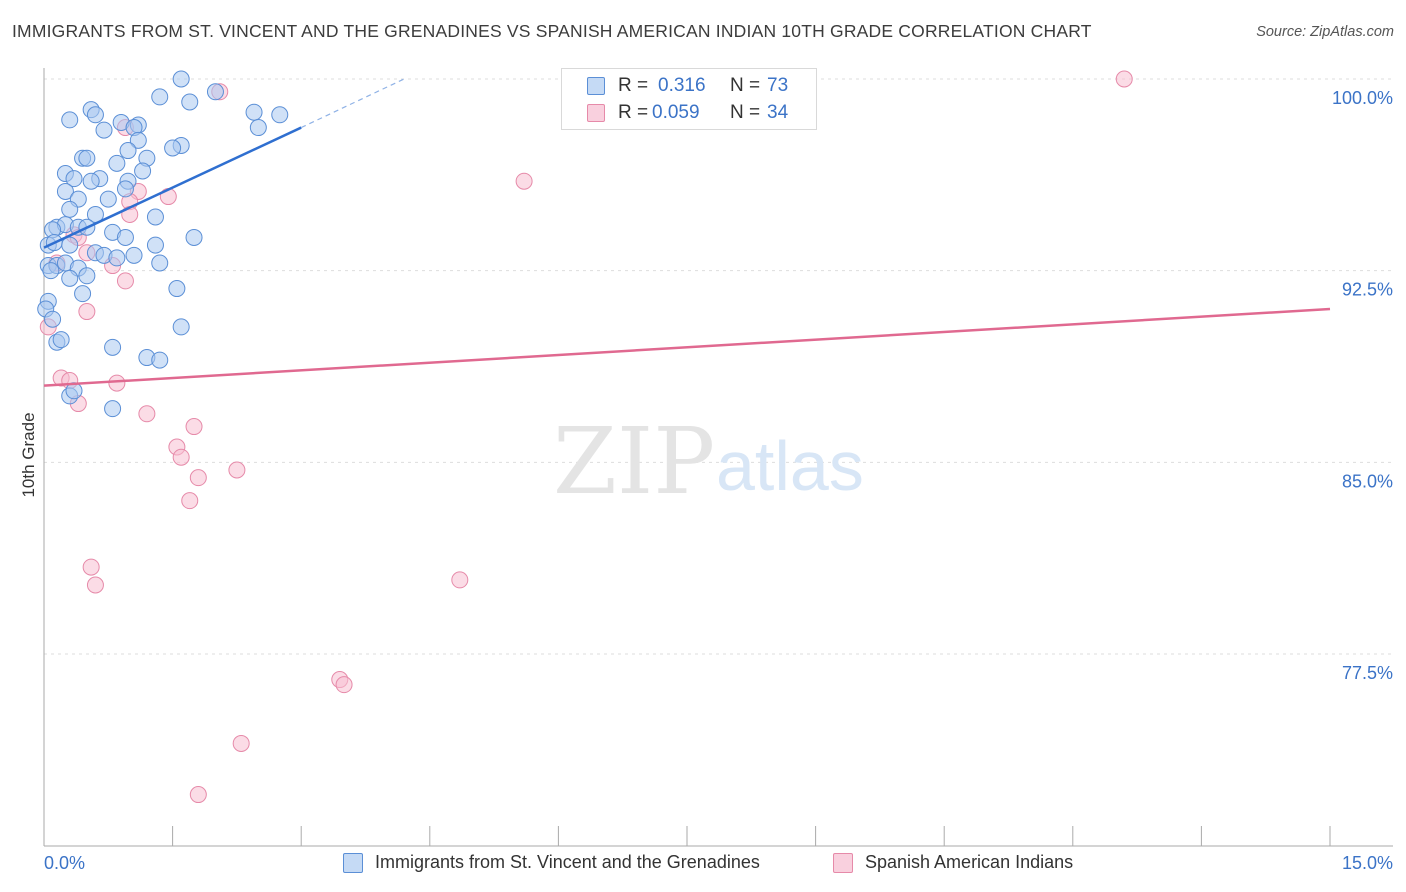 Image resolution: width=1406 pixels, height=892 pixels. Describe the element at coordinates (1325, 32) in the screenshot. I see `source-label: Source: ZipAtlas.com` at that location.